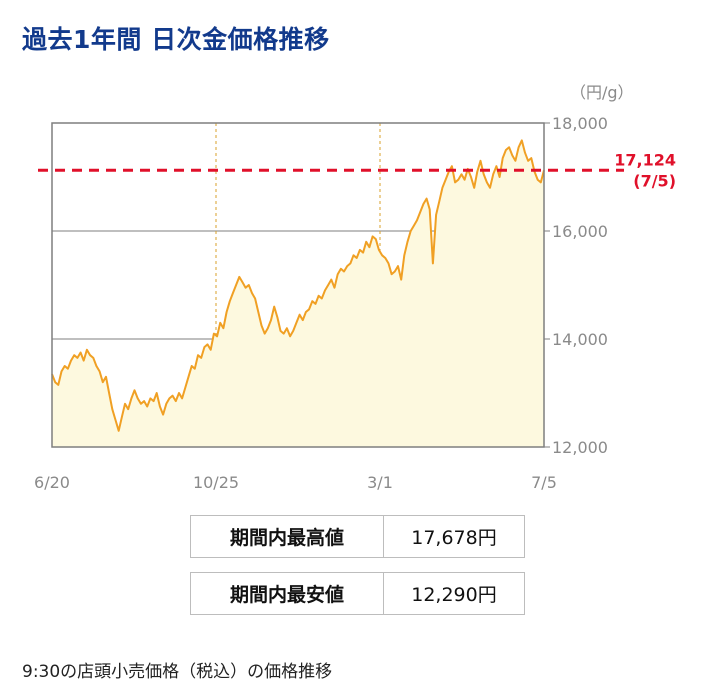 The width and height of the screenshot is (720, 689). What do you see at coordinates (645, 159) in the screenshot?
I see `current-price-label: 17,124` at bounding box center [645, 159].